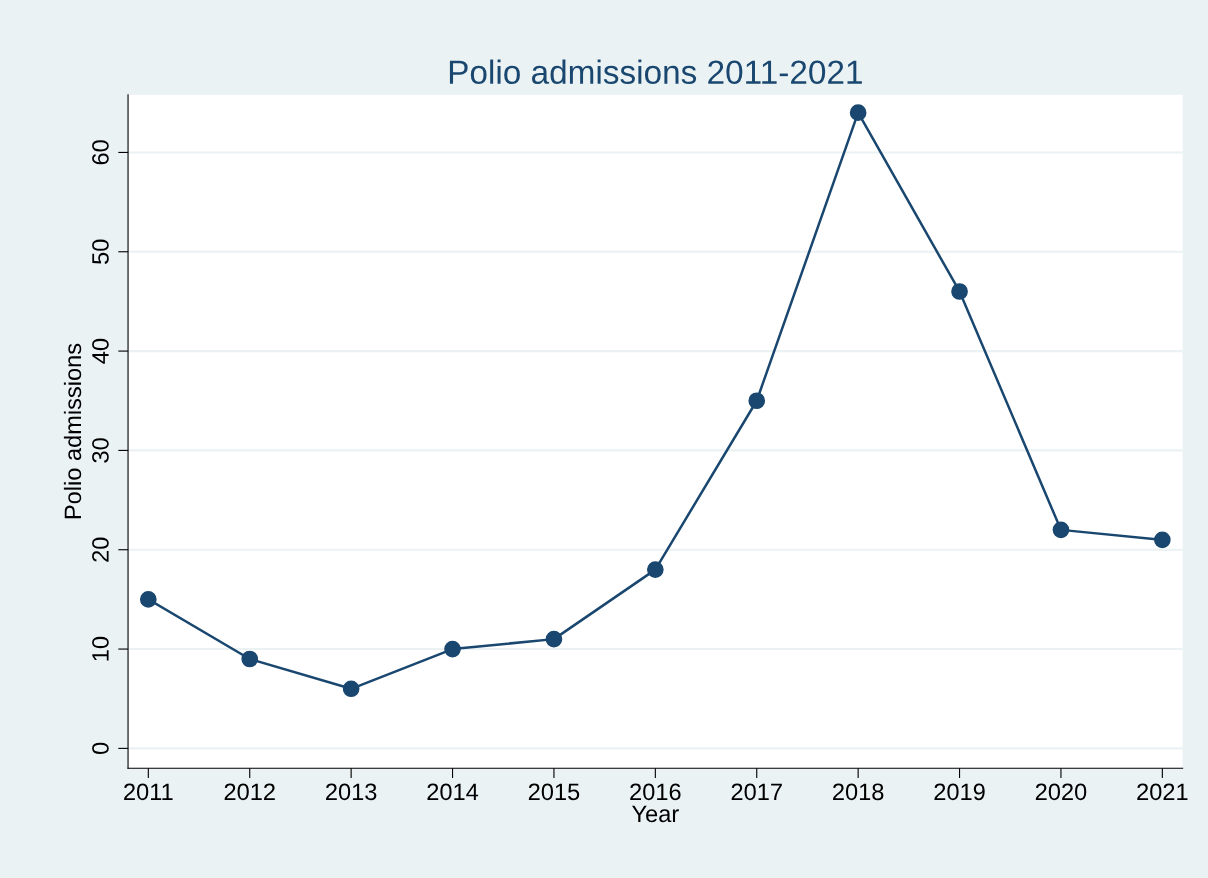  What do you see at coordinates (655, 792) in the screenshot?
I see `x-tick-label: 2016` at bounding box center [655, 792].